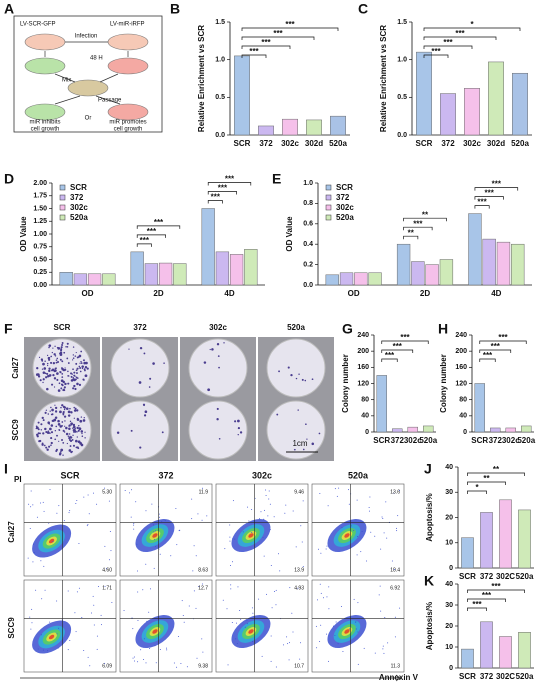  What do you see at coordinates (128, 66) in the screenshot?
I see `dish` at bounding box center [128, 66].